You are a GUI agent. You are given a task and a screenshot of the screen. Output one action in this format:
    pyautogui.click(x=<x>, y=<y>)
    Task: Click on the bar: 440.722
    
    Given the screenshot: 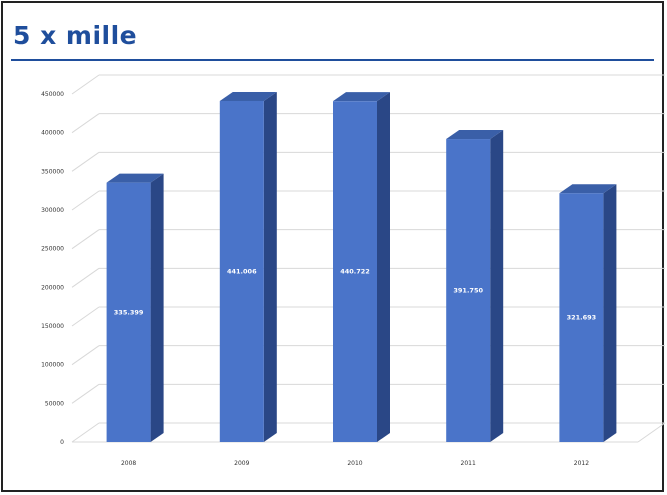 What is the action you would take?
    pyautogui.click(x=361, y=267)
    